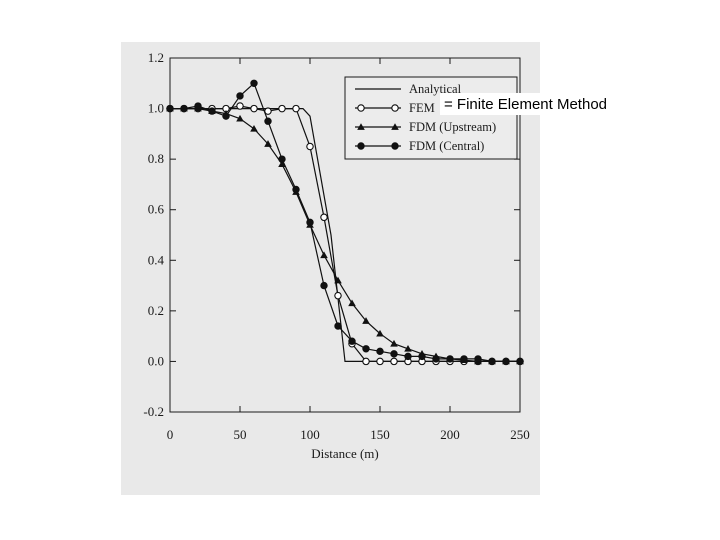  What do you see at coordinates (446, 146) in the screenshot?
I see `legend-label-fdm-central: FDM (Central)` at bounding box center [446, 146].